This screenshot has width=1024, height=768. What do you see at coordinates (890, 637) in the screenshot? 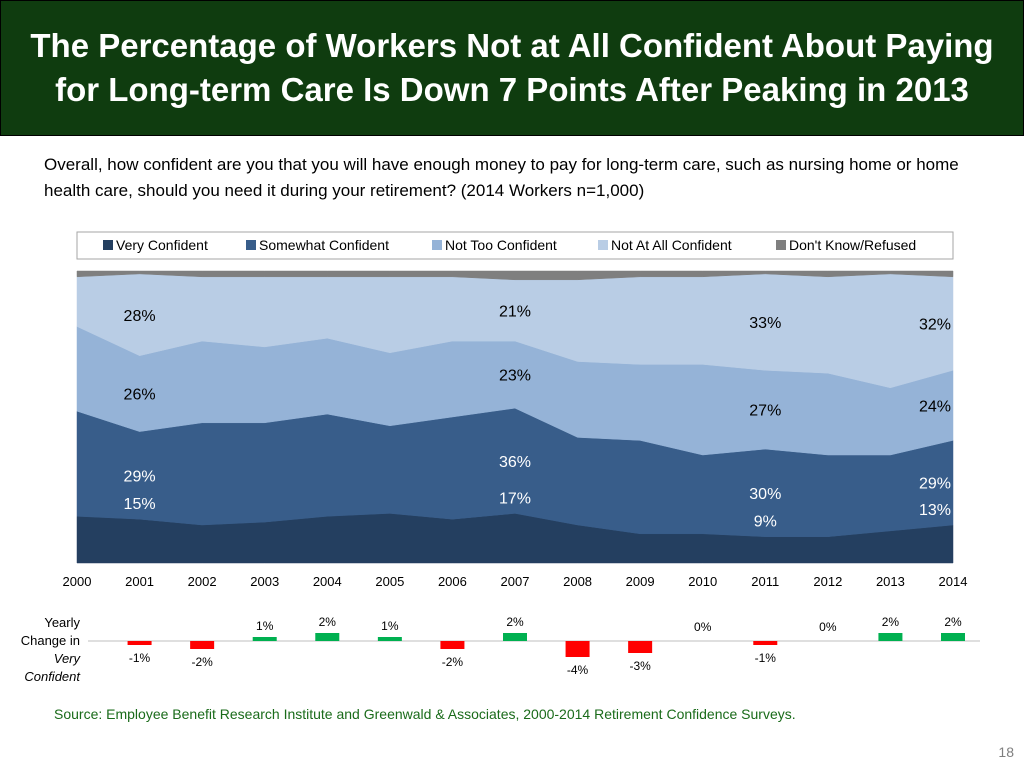
I see `change-bar-2013` at bounding box center [890, 637].